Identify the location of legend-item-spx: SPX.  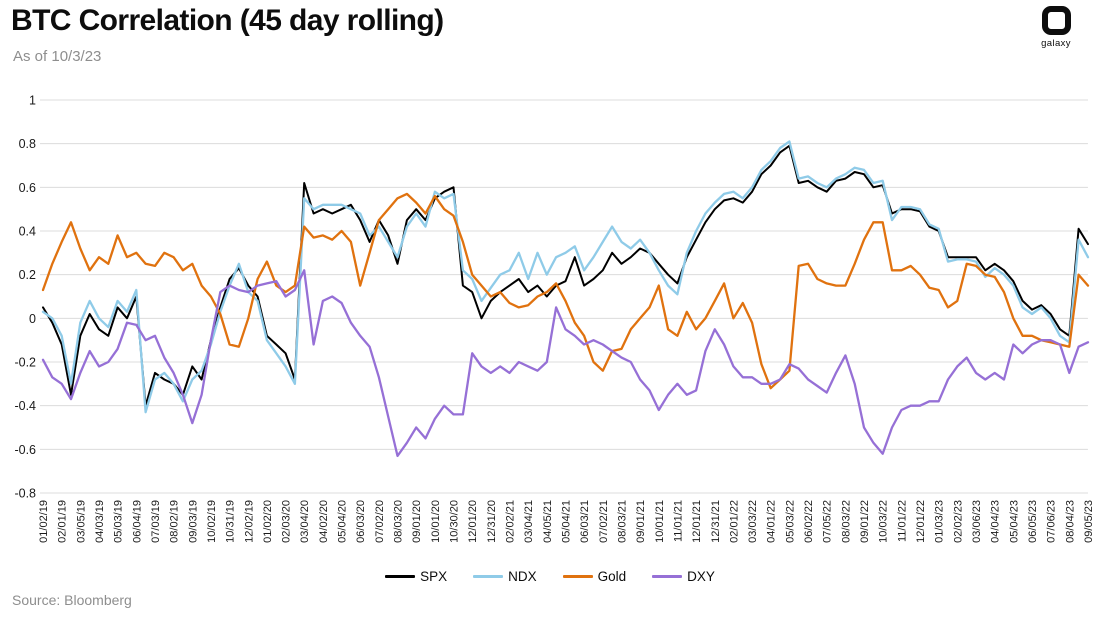
(416, 576).